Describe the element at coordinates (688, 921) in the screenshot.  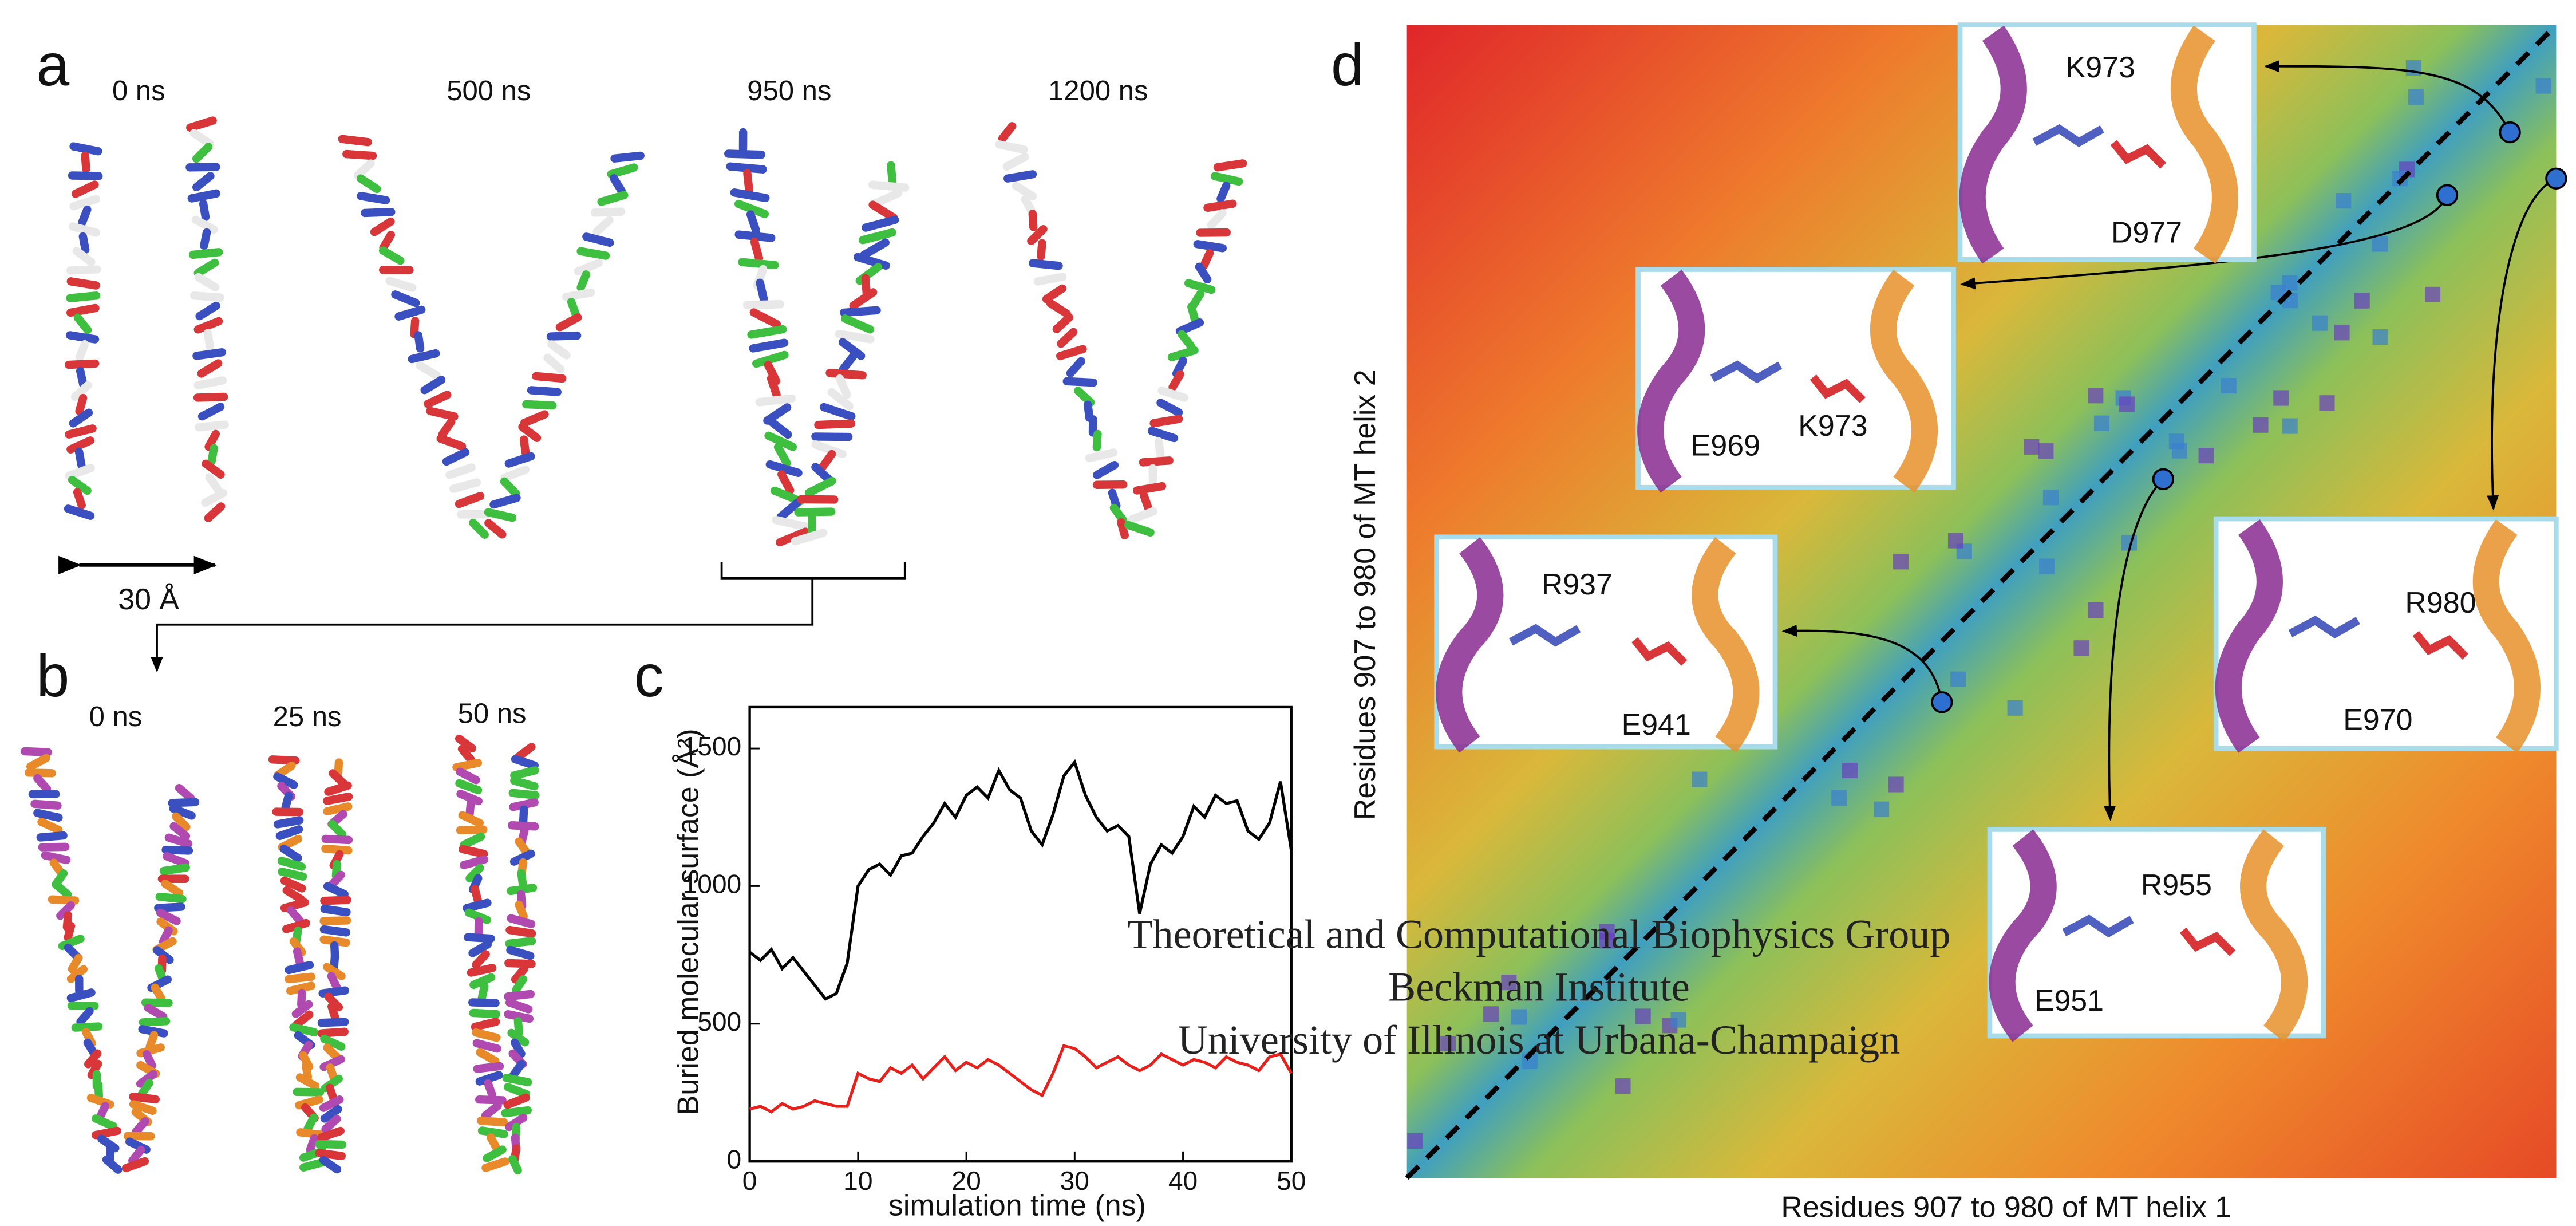
I see `y-axis-label: Buried molecular surface (Å²)` at that location.